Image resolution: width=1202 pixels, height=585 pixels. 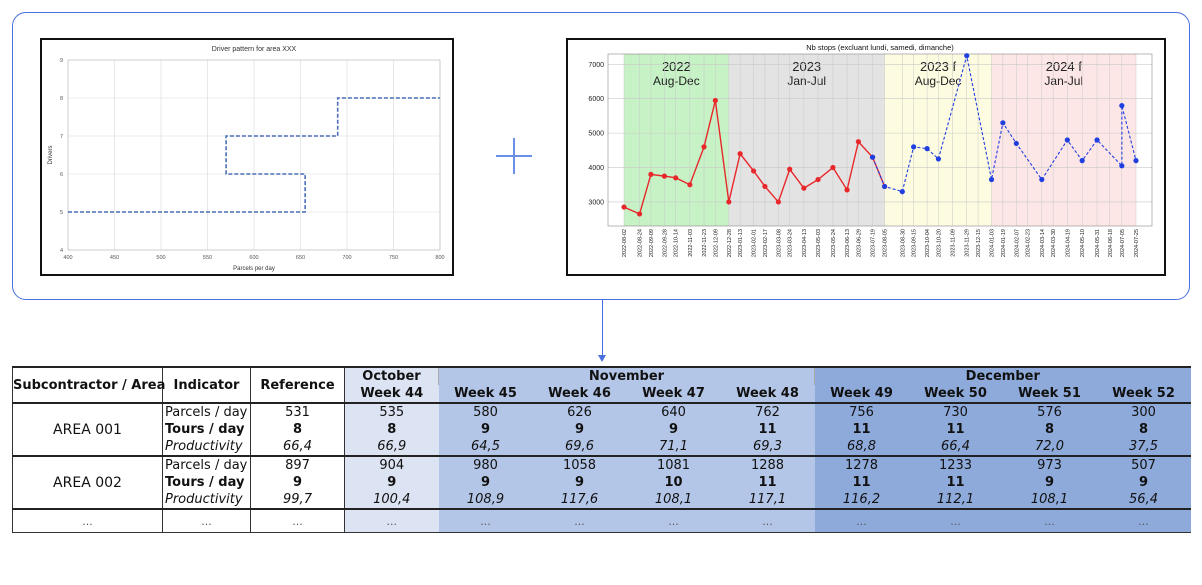 I want to click on value-cell: 108,9, so click(x=485, y=500).